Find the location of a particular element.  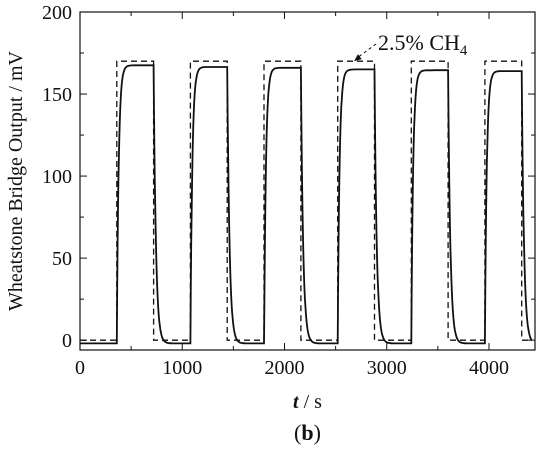

y-tick-label: 50 is located at coordinates (62, 259).